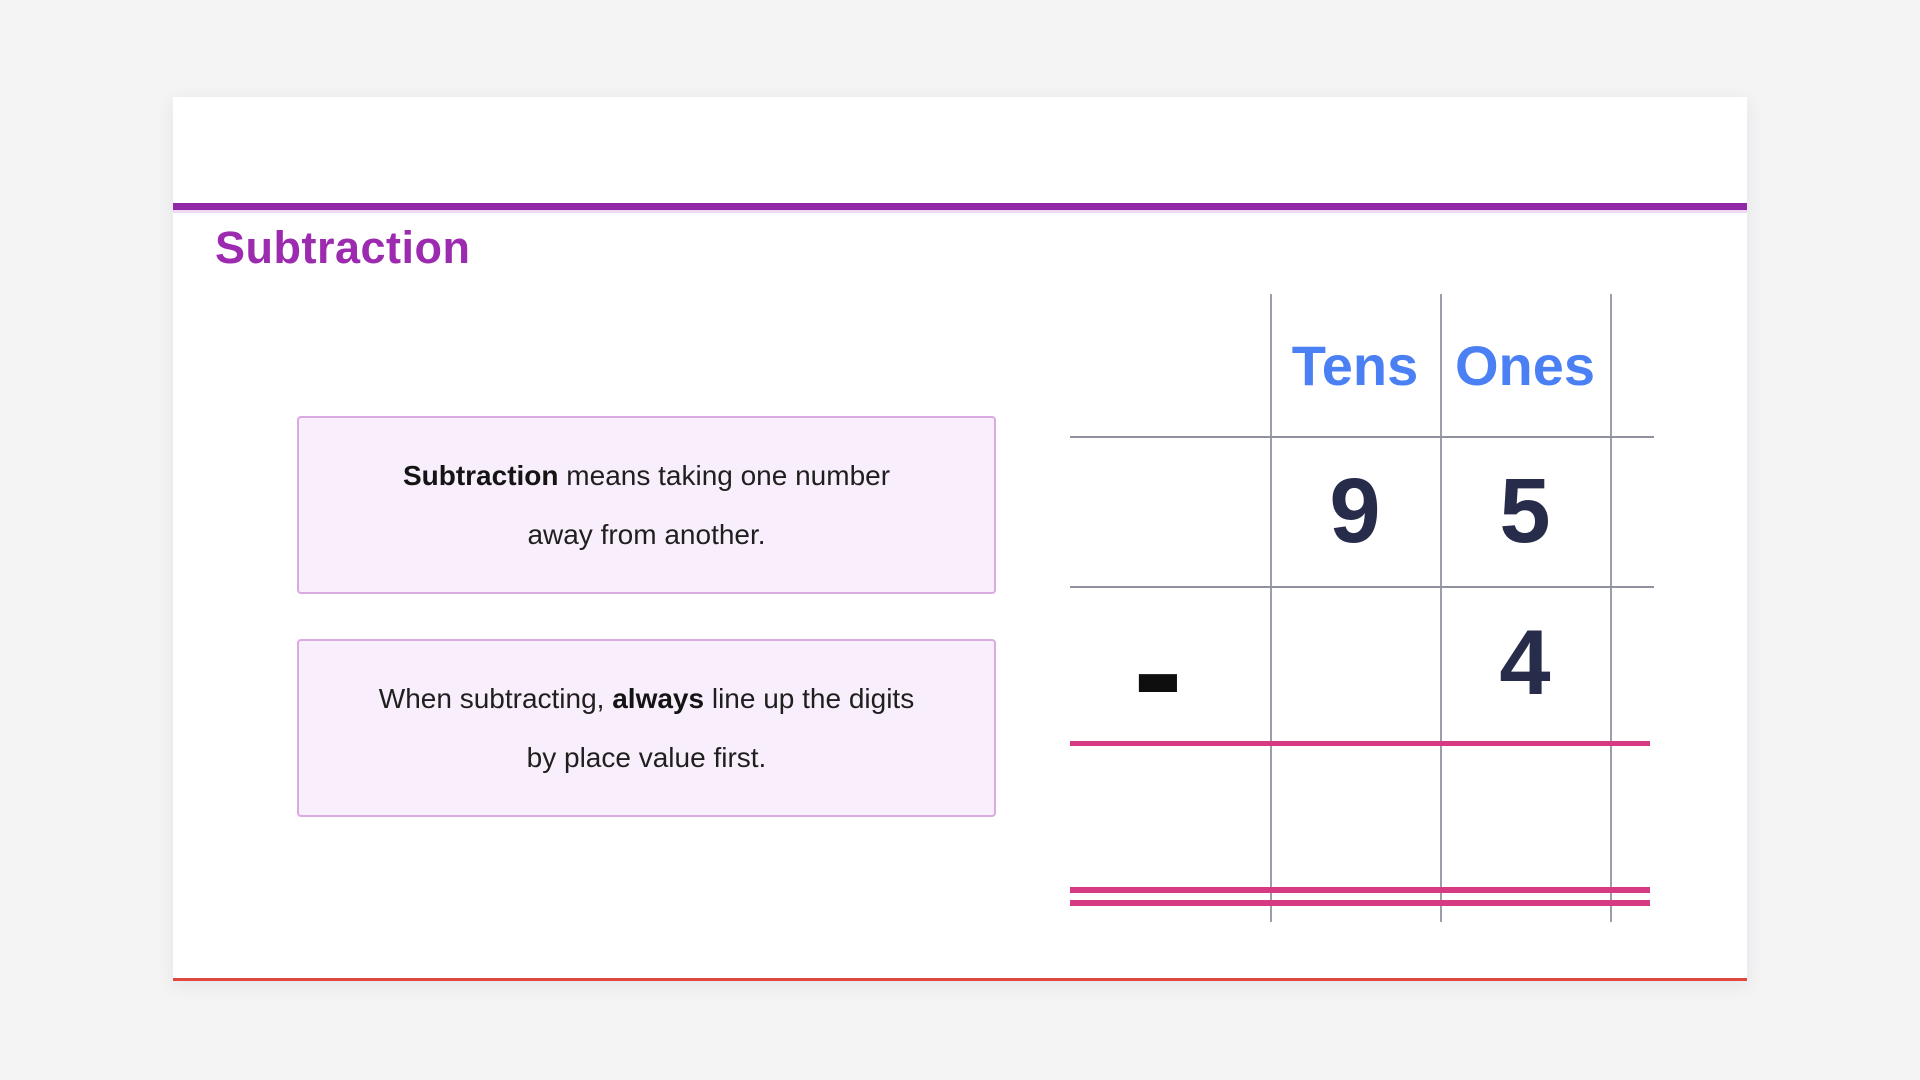  What do you see at coordinates (1158, 669) in the screenshot?
I see `operator-cell: -` at bounding box center [1158, 669].